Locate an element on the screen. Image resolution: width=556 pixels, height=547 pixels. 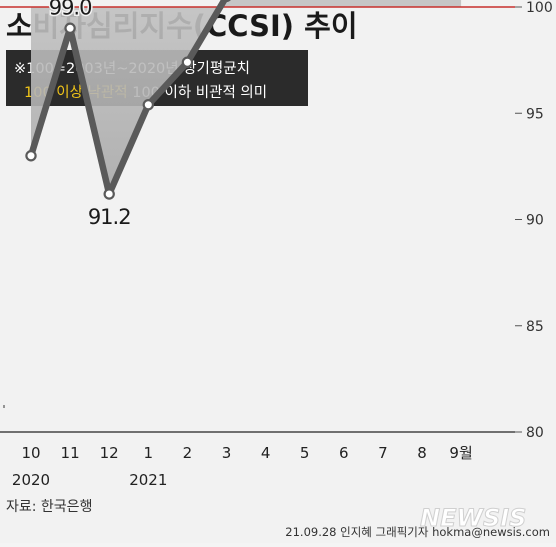
x-year-label: 2021 is located at coordinates (148, 480).